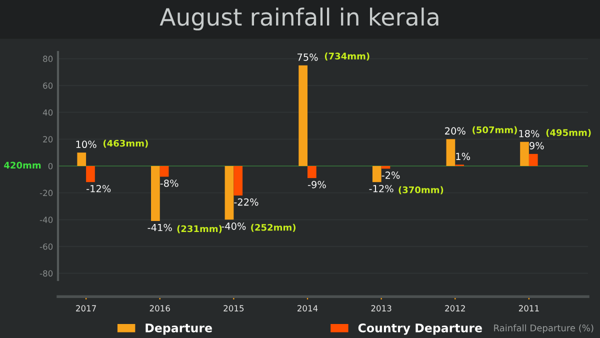  What do you see at coordinates (50, 166) in the screenshot?
I see `y-tick-label: 0` at bounding box center [50, 166].